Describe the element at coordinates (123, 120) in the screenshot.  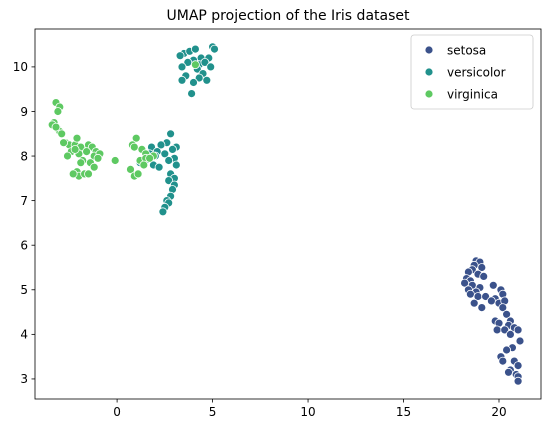
I see `series-virginica` at that location.